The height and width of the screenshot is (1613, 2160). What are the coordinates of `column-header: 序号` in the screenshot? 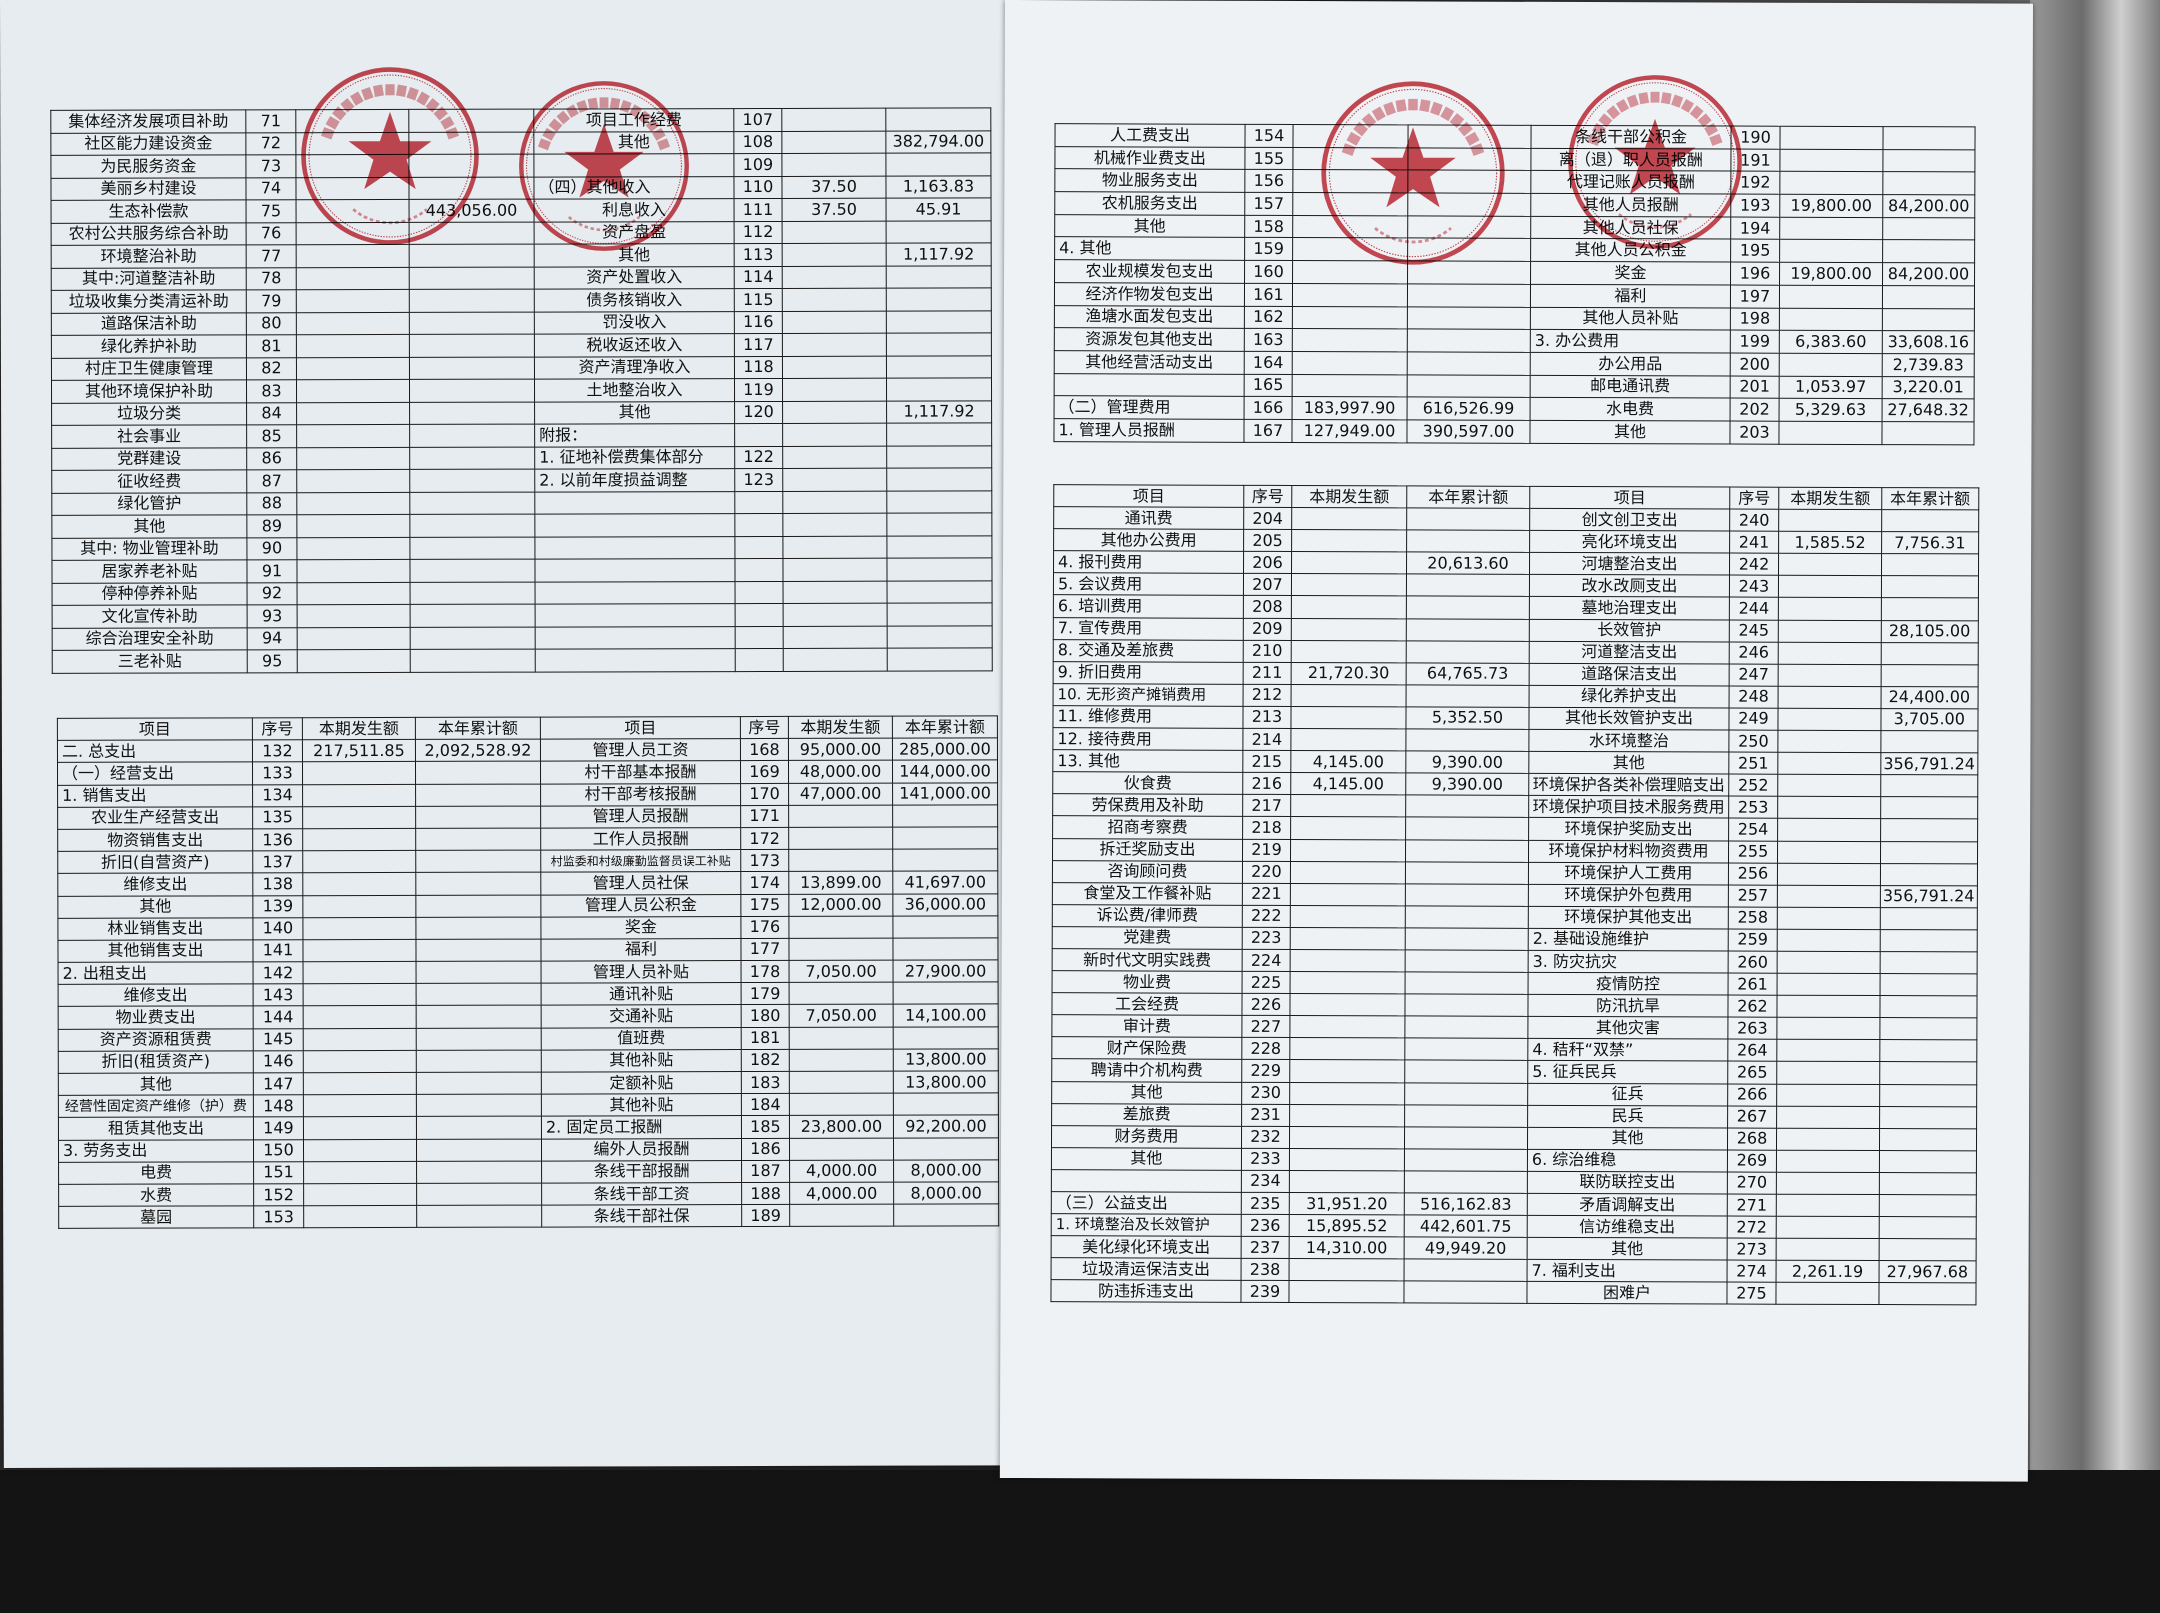 It's located at (277, 729).